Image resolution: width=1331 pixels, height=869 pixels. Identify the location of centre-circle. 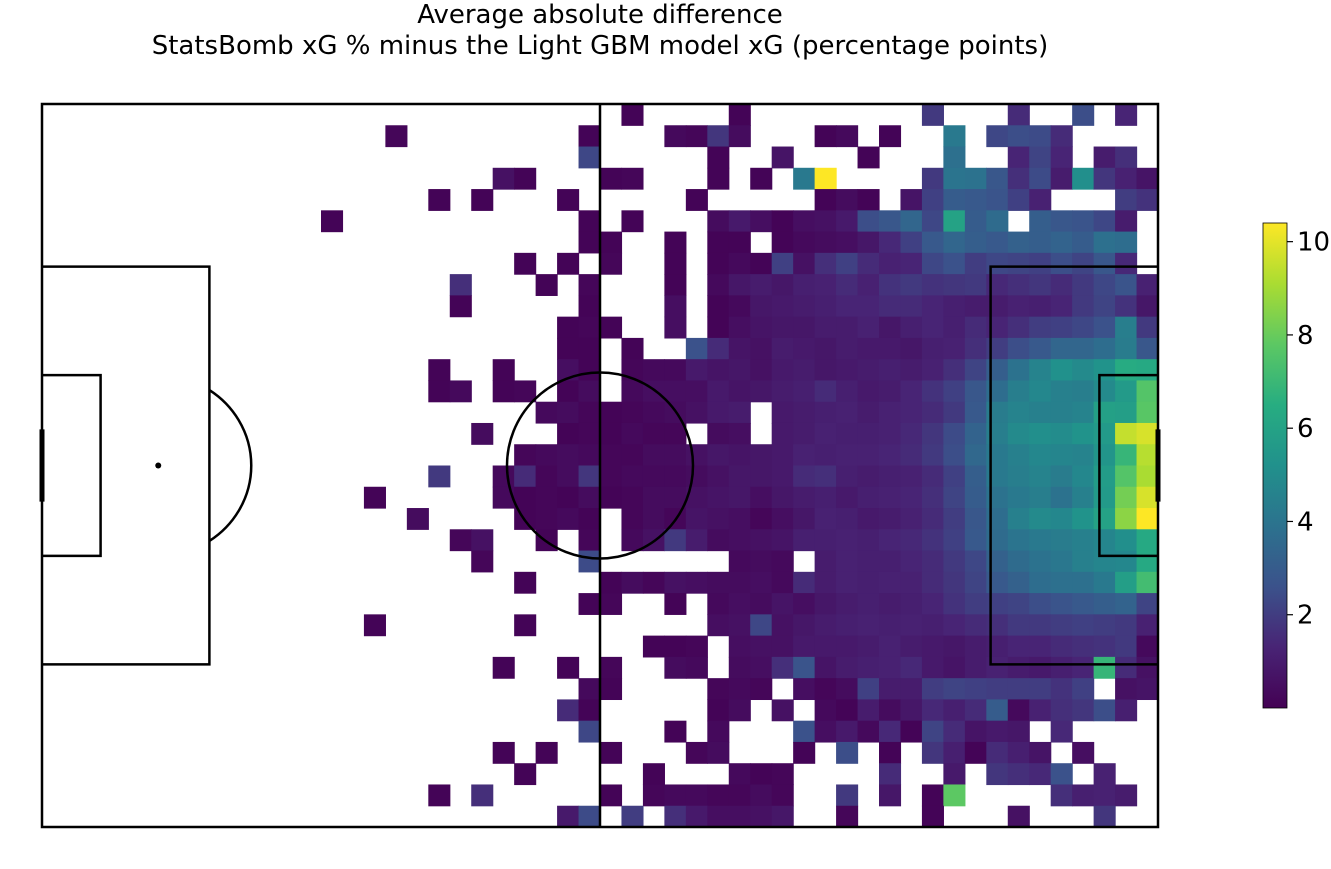
(600, 465).